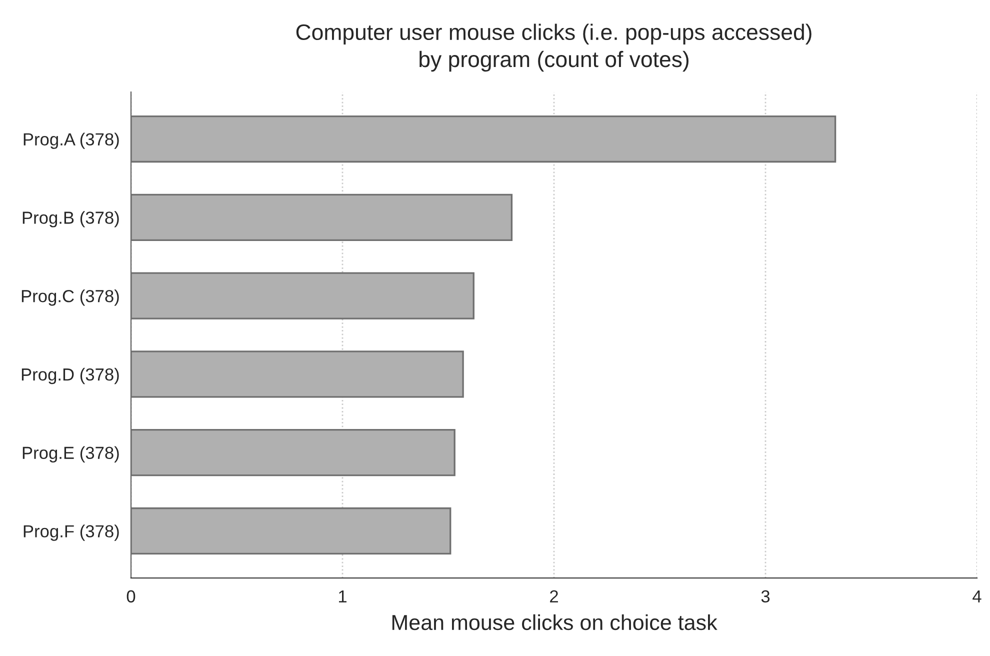  I want to click on x-tick-label: 3, so click(765, 596).